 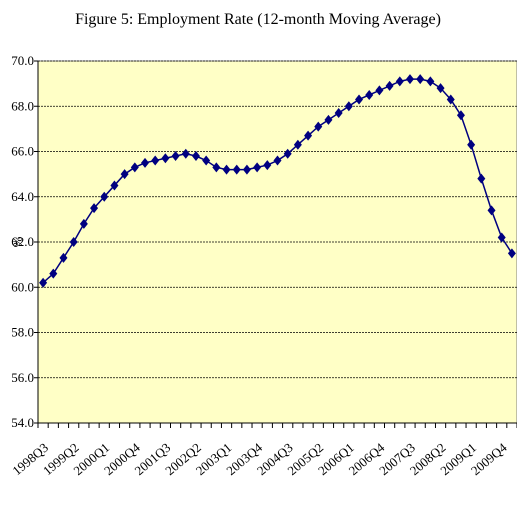 What do you see at coordinates (22, 60) in the screenshot?
I see `y-tick-label: 70.0` at bounding box center [22, 60].